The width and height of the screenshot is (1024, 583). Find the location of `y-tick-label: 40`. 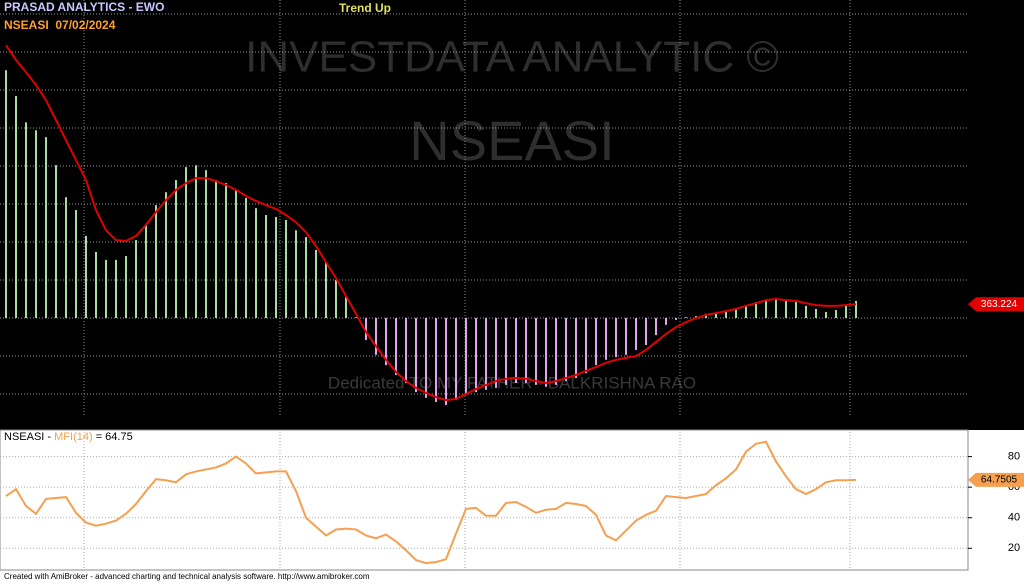

y-tick-label: 40 is located at coordinates (1014, 518).